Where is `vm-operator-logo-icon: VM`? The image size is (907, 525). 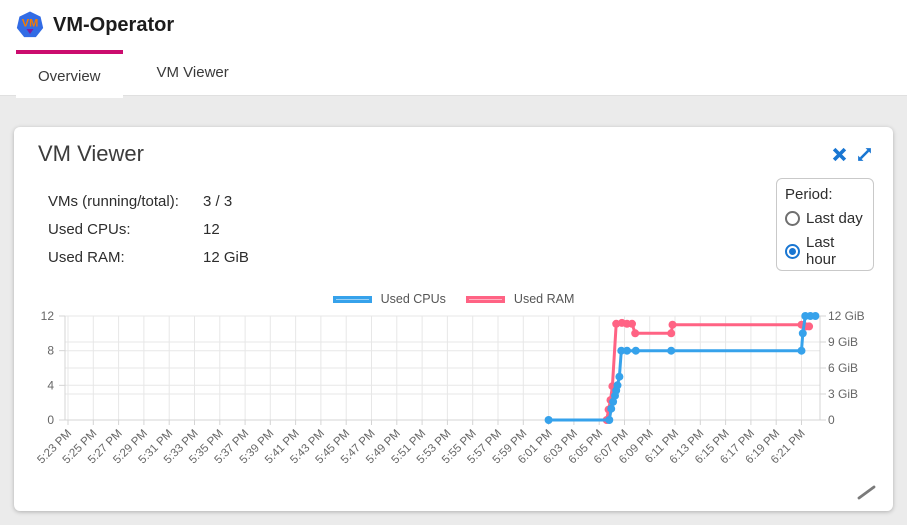 vm-operator-logo-icon: VM is located at coordinates (30, 24).